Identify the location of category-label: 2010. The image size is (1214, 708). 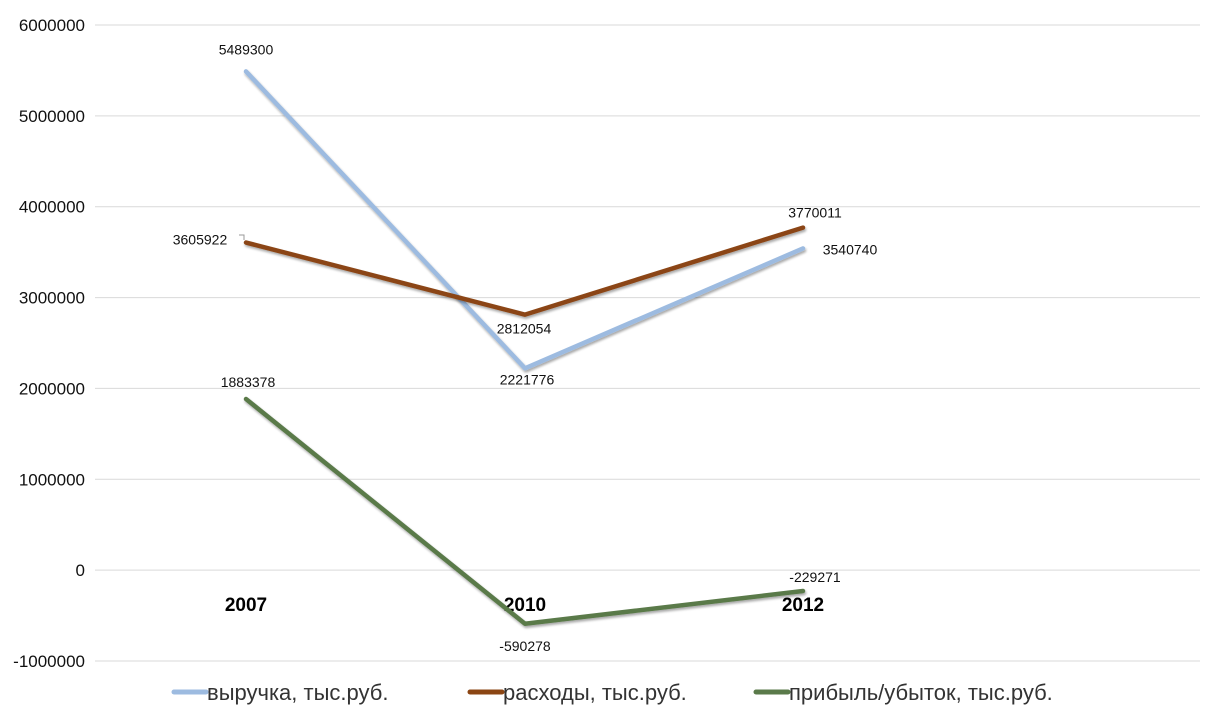
(525, 605).